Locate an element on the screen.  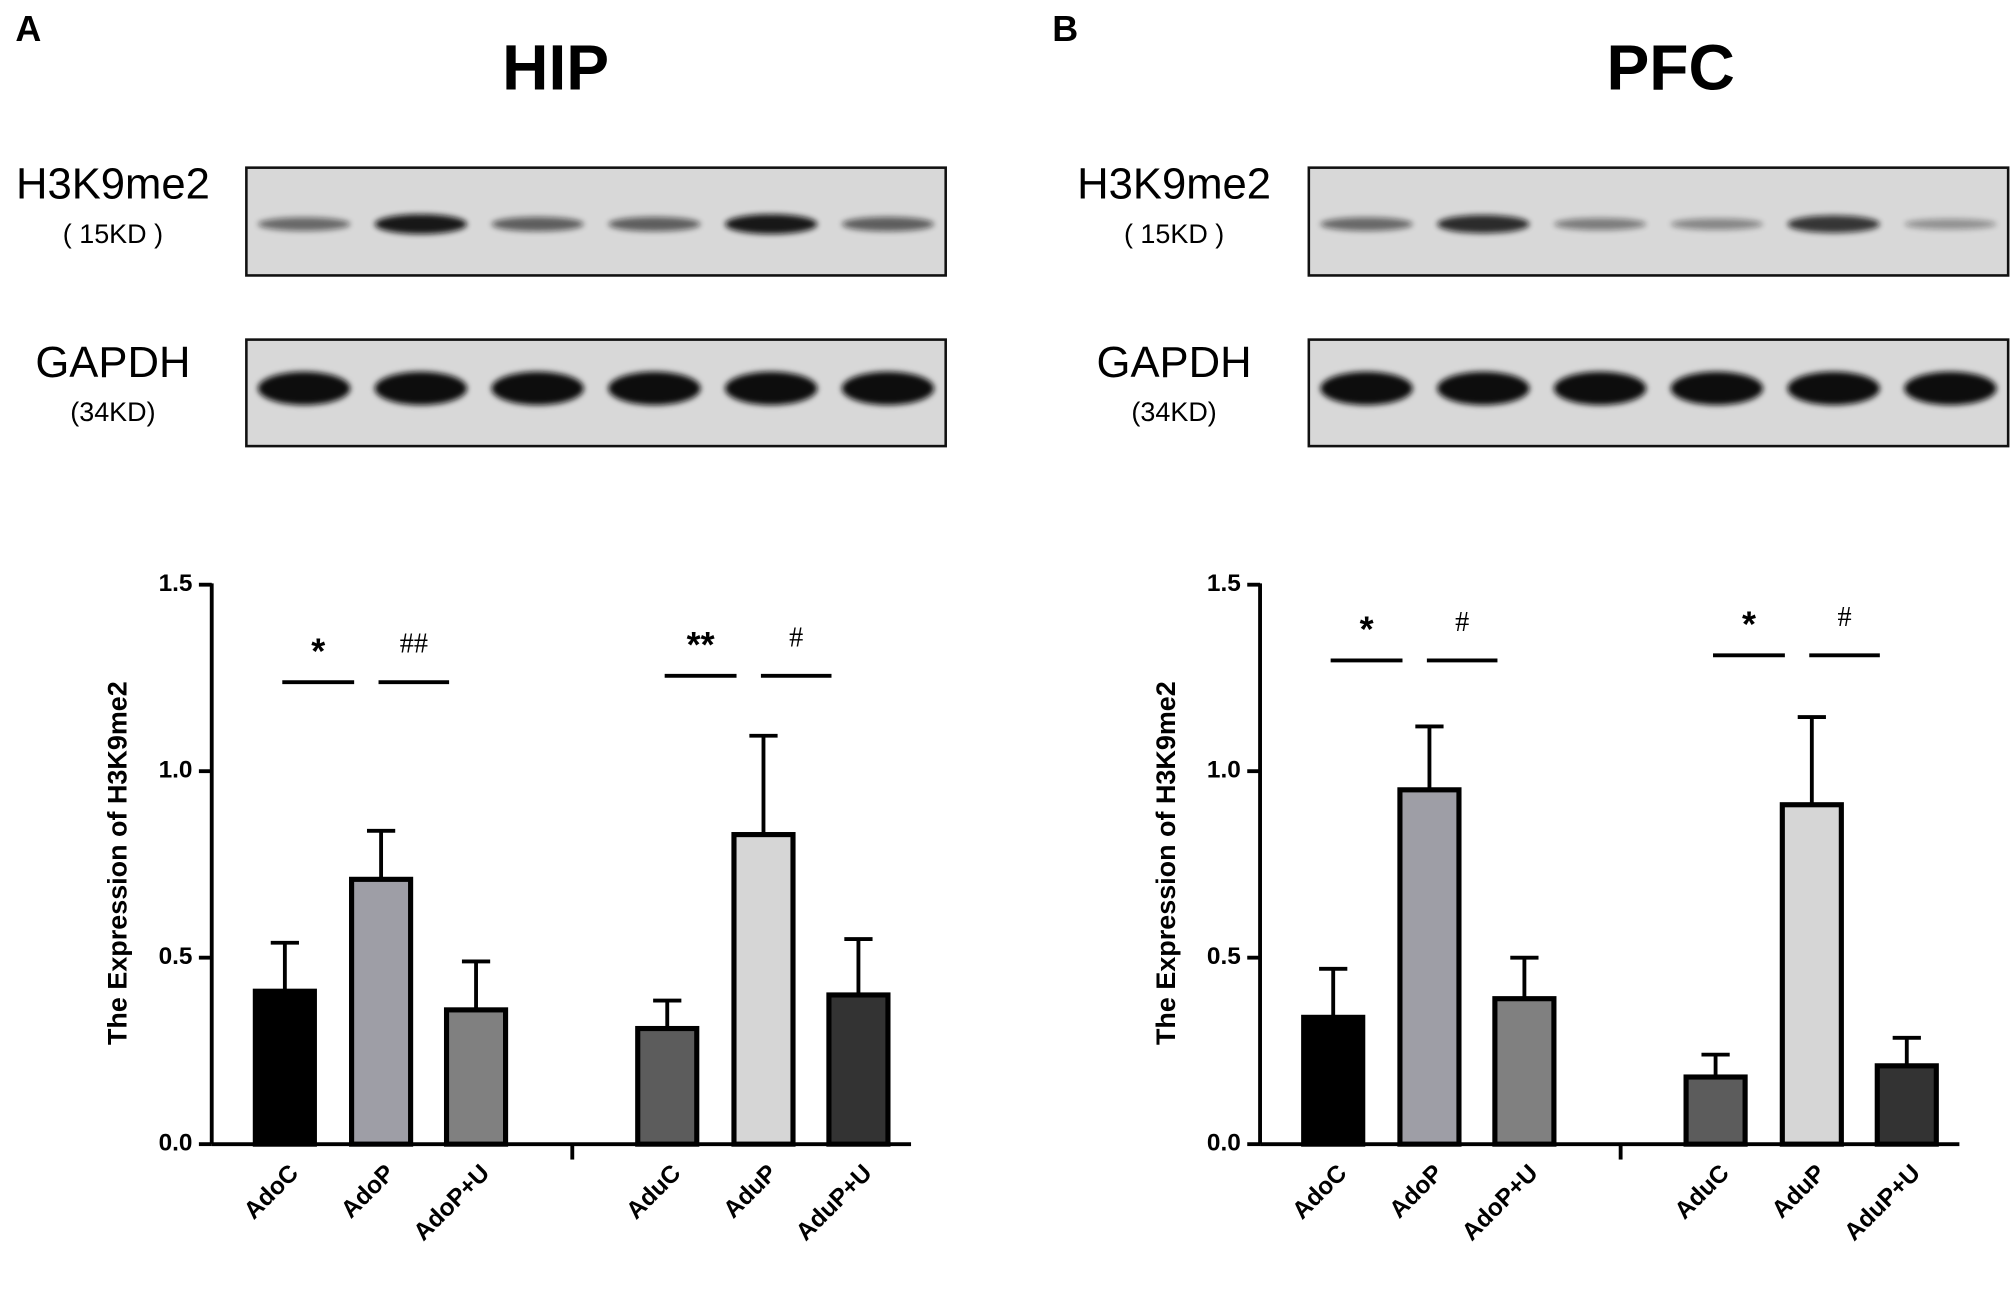
panel-label: A is located at coordinates (28, 28).